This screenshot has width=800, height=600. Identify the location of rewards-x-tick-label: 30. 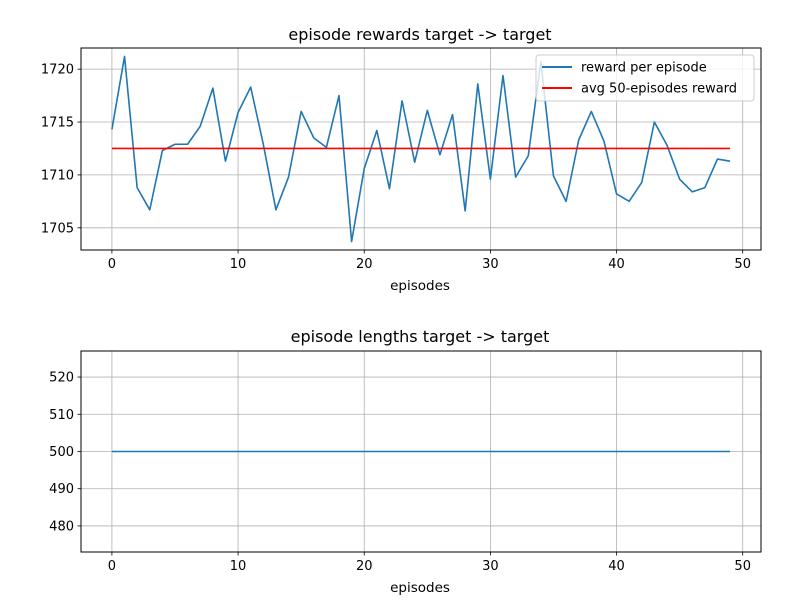
(490, 264).